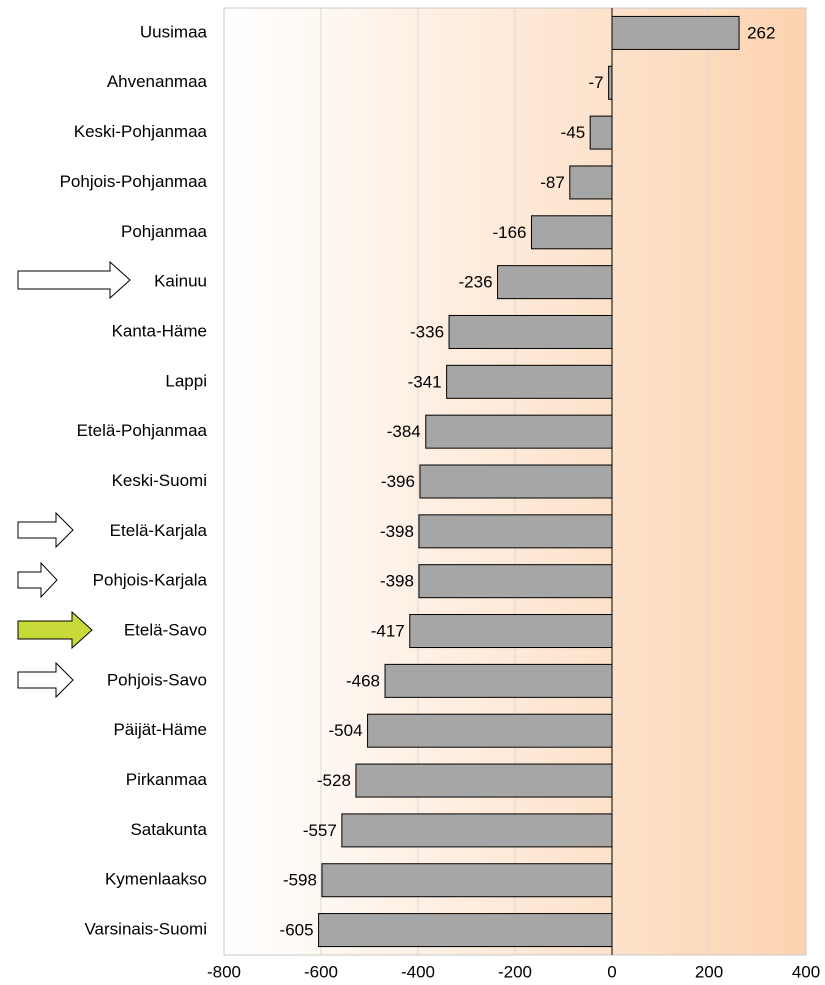 The height and width of the screenshot is (985, 825). I want to click on y-tick-label: Etelä-Karjala, so click(159, 530).